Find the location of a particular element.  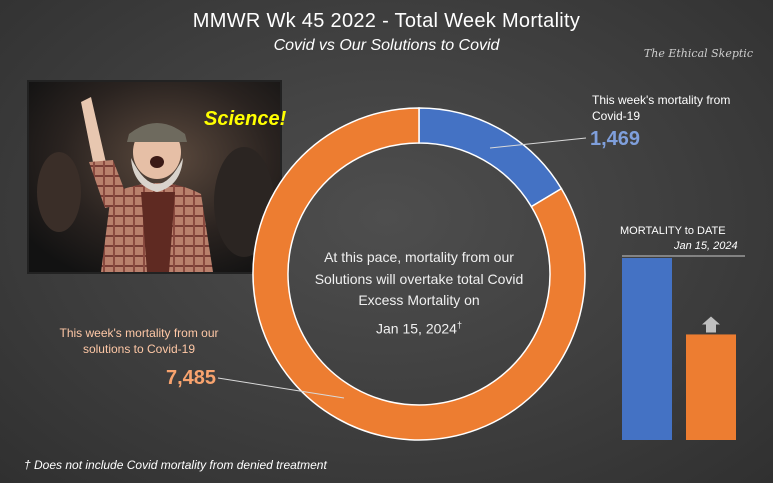

chart-title: MMWR Wk 45 2022 - Total Week Mortality is located at coordinates (386, 21).